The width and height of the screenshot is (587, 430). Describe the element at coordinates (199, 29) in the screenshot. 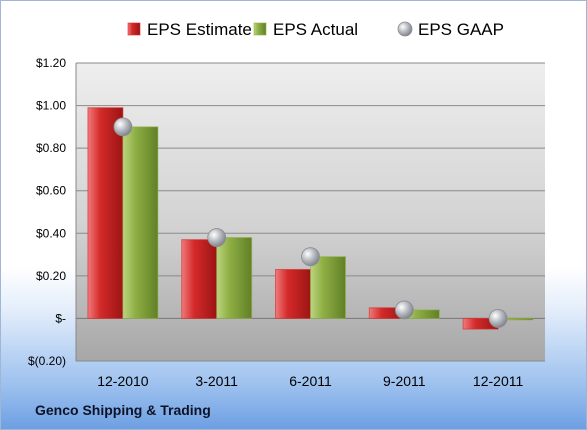

I see `legend-label: EPS Estimate` at that location.